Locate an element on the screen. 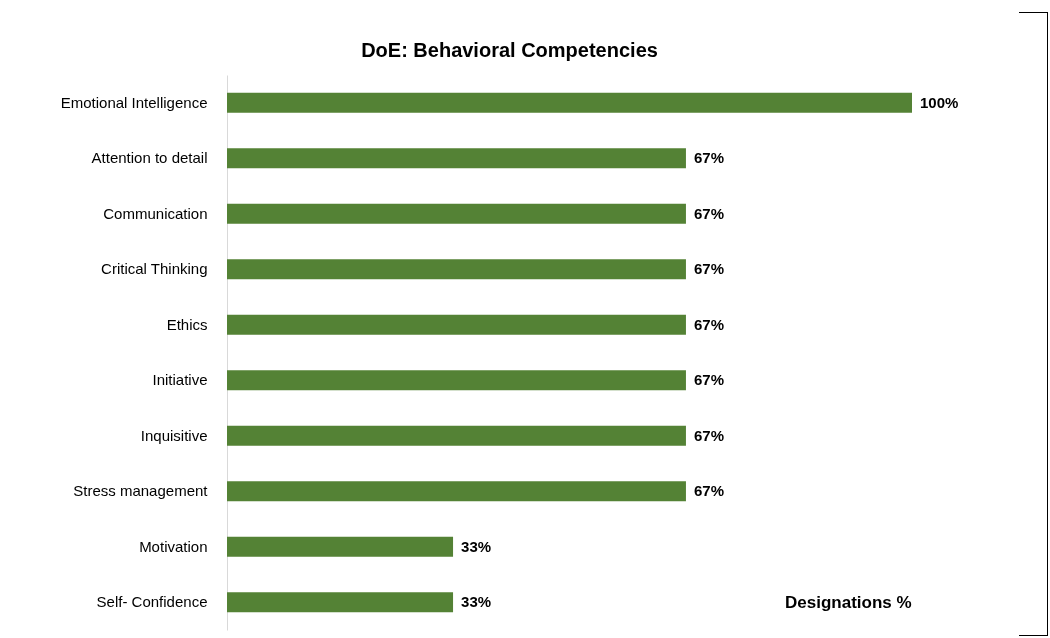 This screenshot has height=638, width=1050. y-tick-label: Motivation is located at coordinates (173, 546).